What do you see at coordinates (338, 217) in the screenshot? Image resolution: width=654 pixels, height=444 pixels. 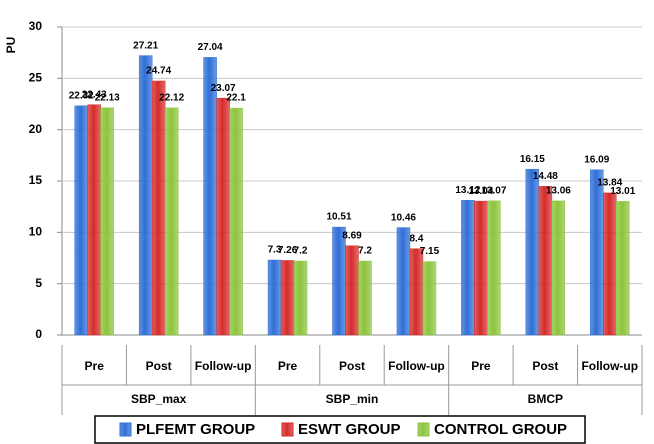 I see `data-label: 10.51` at bounding box center [338, 217].